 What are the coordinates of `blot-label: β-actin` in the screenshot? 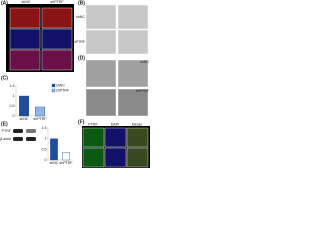 It's located at (5, 139).